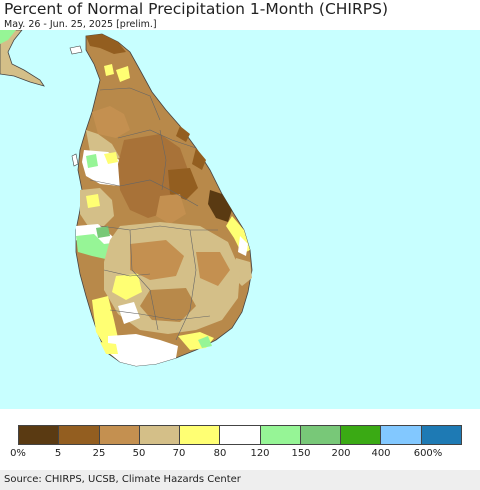 Image resolution: width=480 pixels, height=490 pixels. I want to click on legend-tick: 70, so click(179, 453).